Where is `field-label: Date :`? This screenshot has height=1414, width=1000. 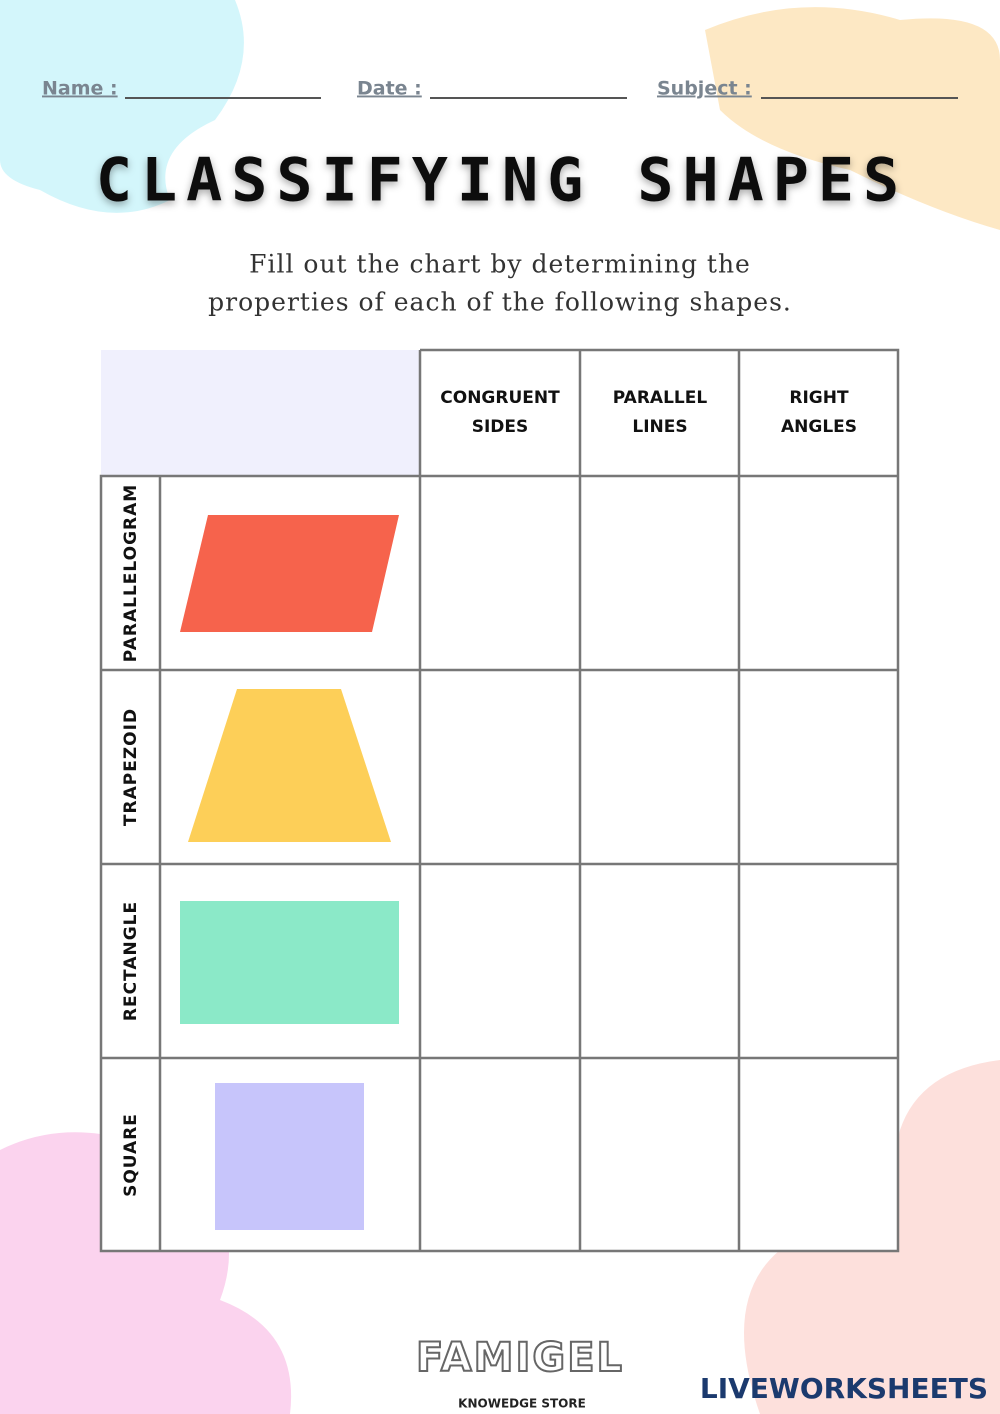 field-label: Date : is located at coordinates (389, 89).